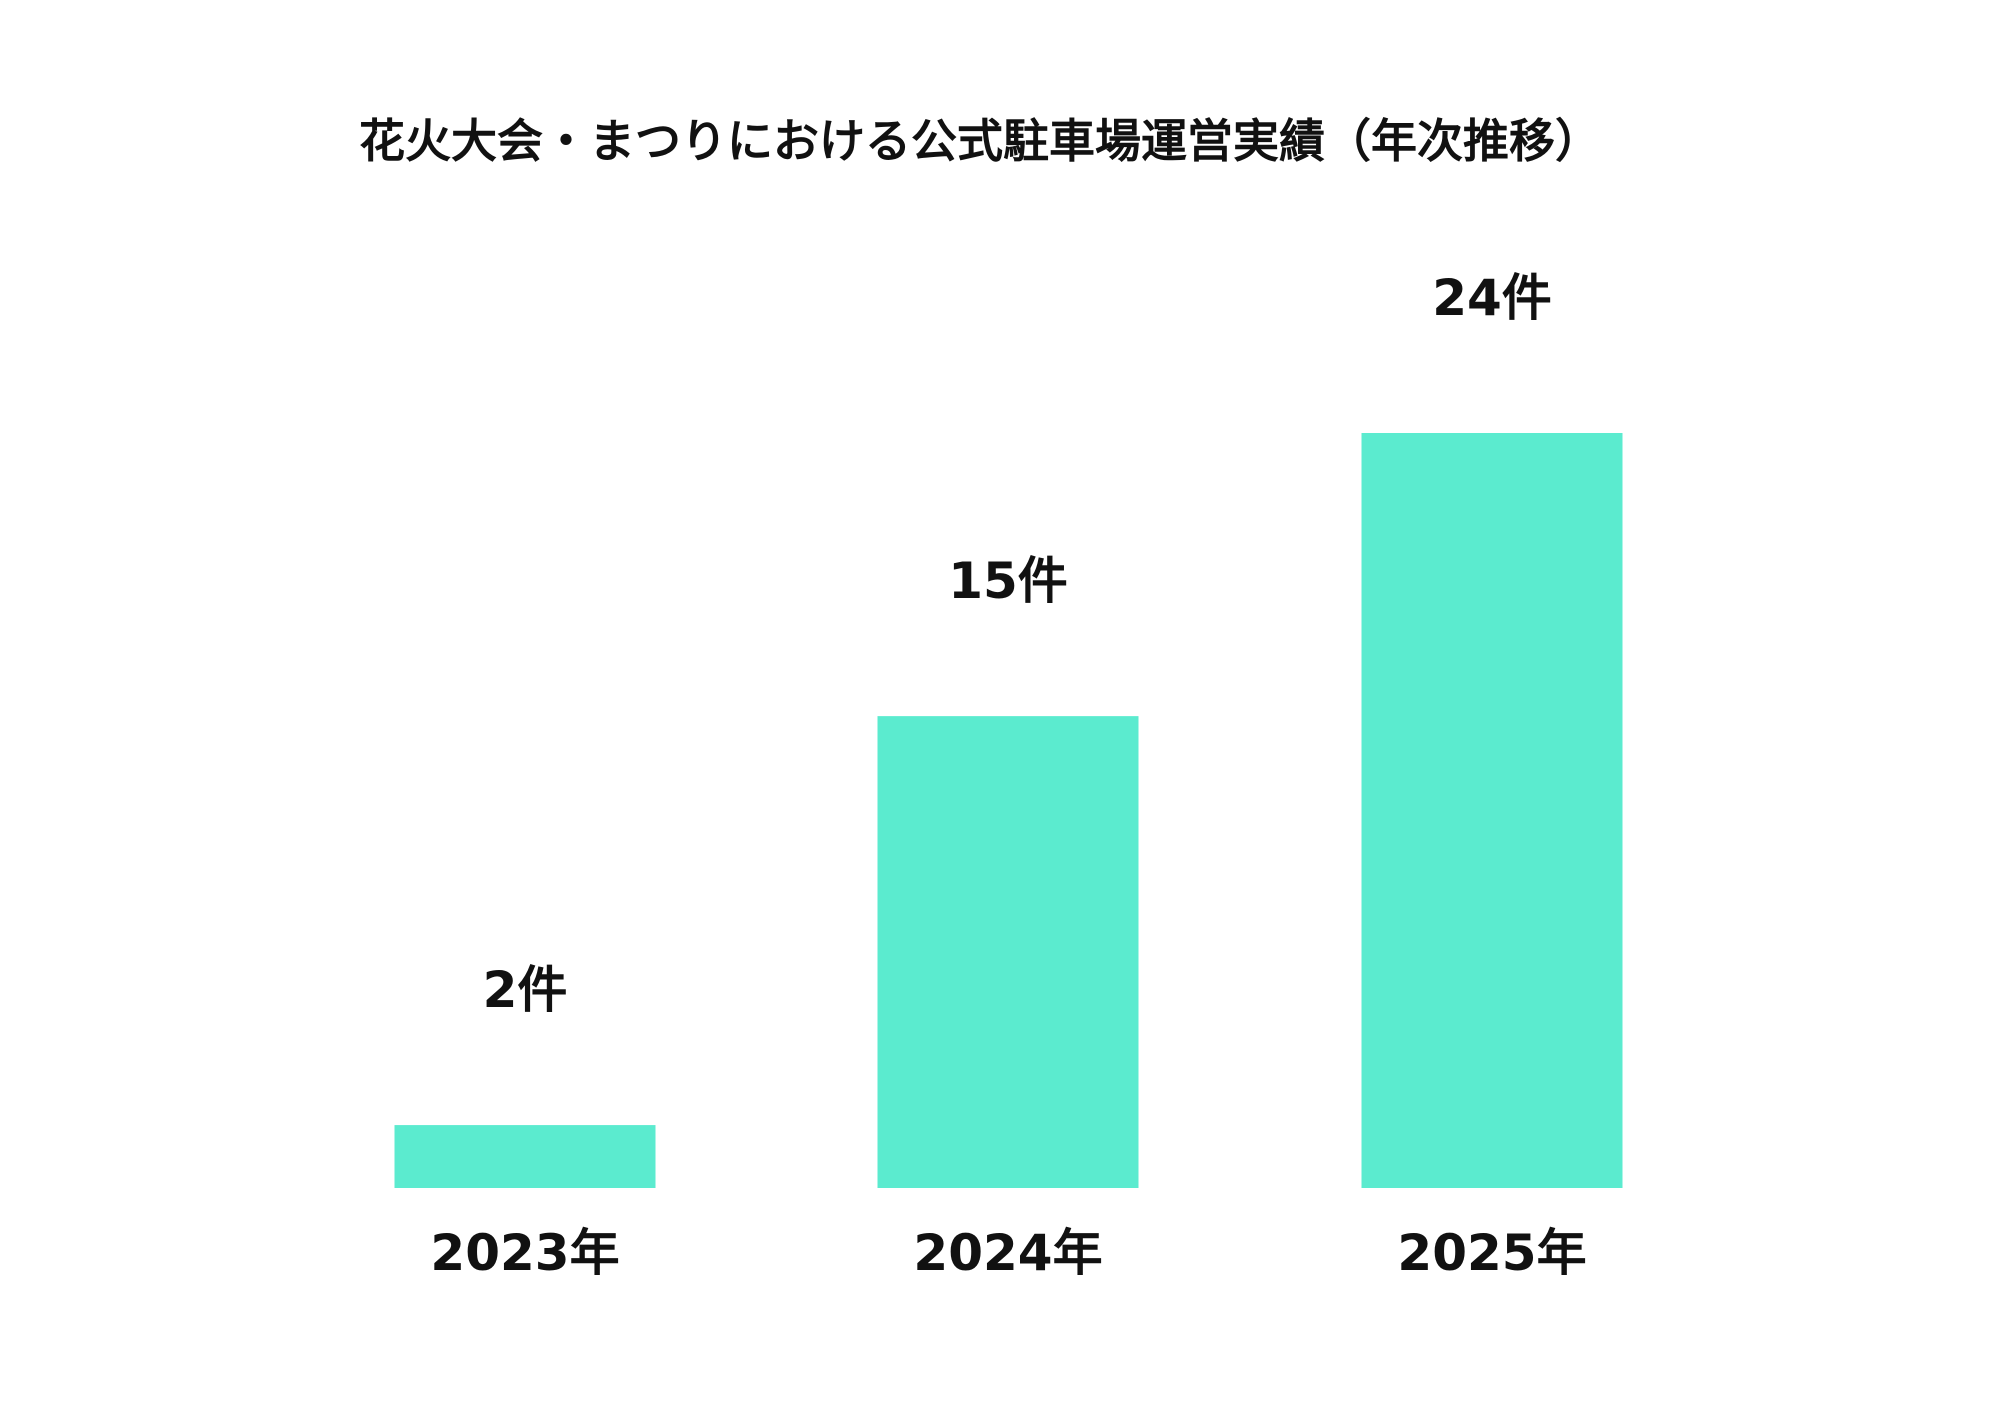 Image resolution: width=2000 pixels, height=1414 pixels. What do you see at coordinates (1492, 298) in the screenshot?
I see `value-label-2025年: 24件` at bounding box center [1492, 298].